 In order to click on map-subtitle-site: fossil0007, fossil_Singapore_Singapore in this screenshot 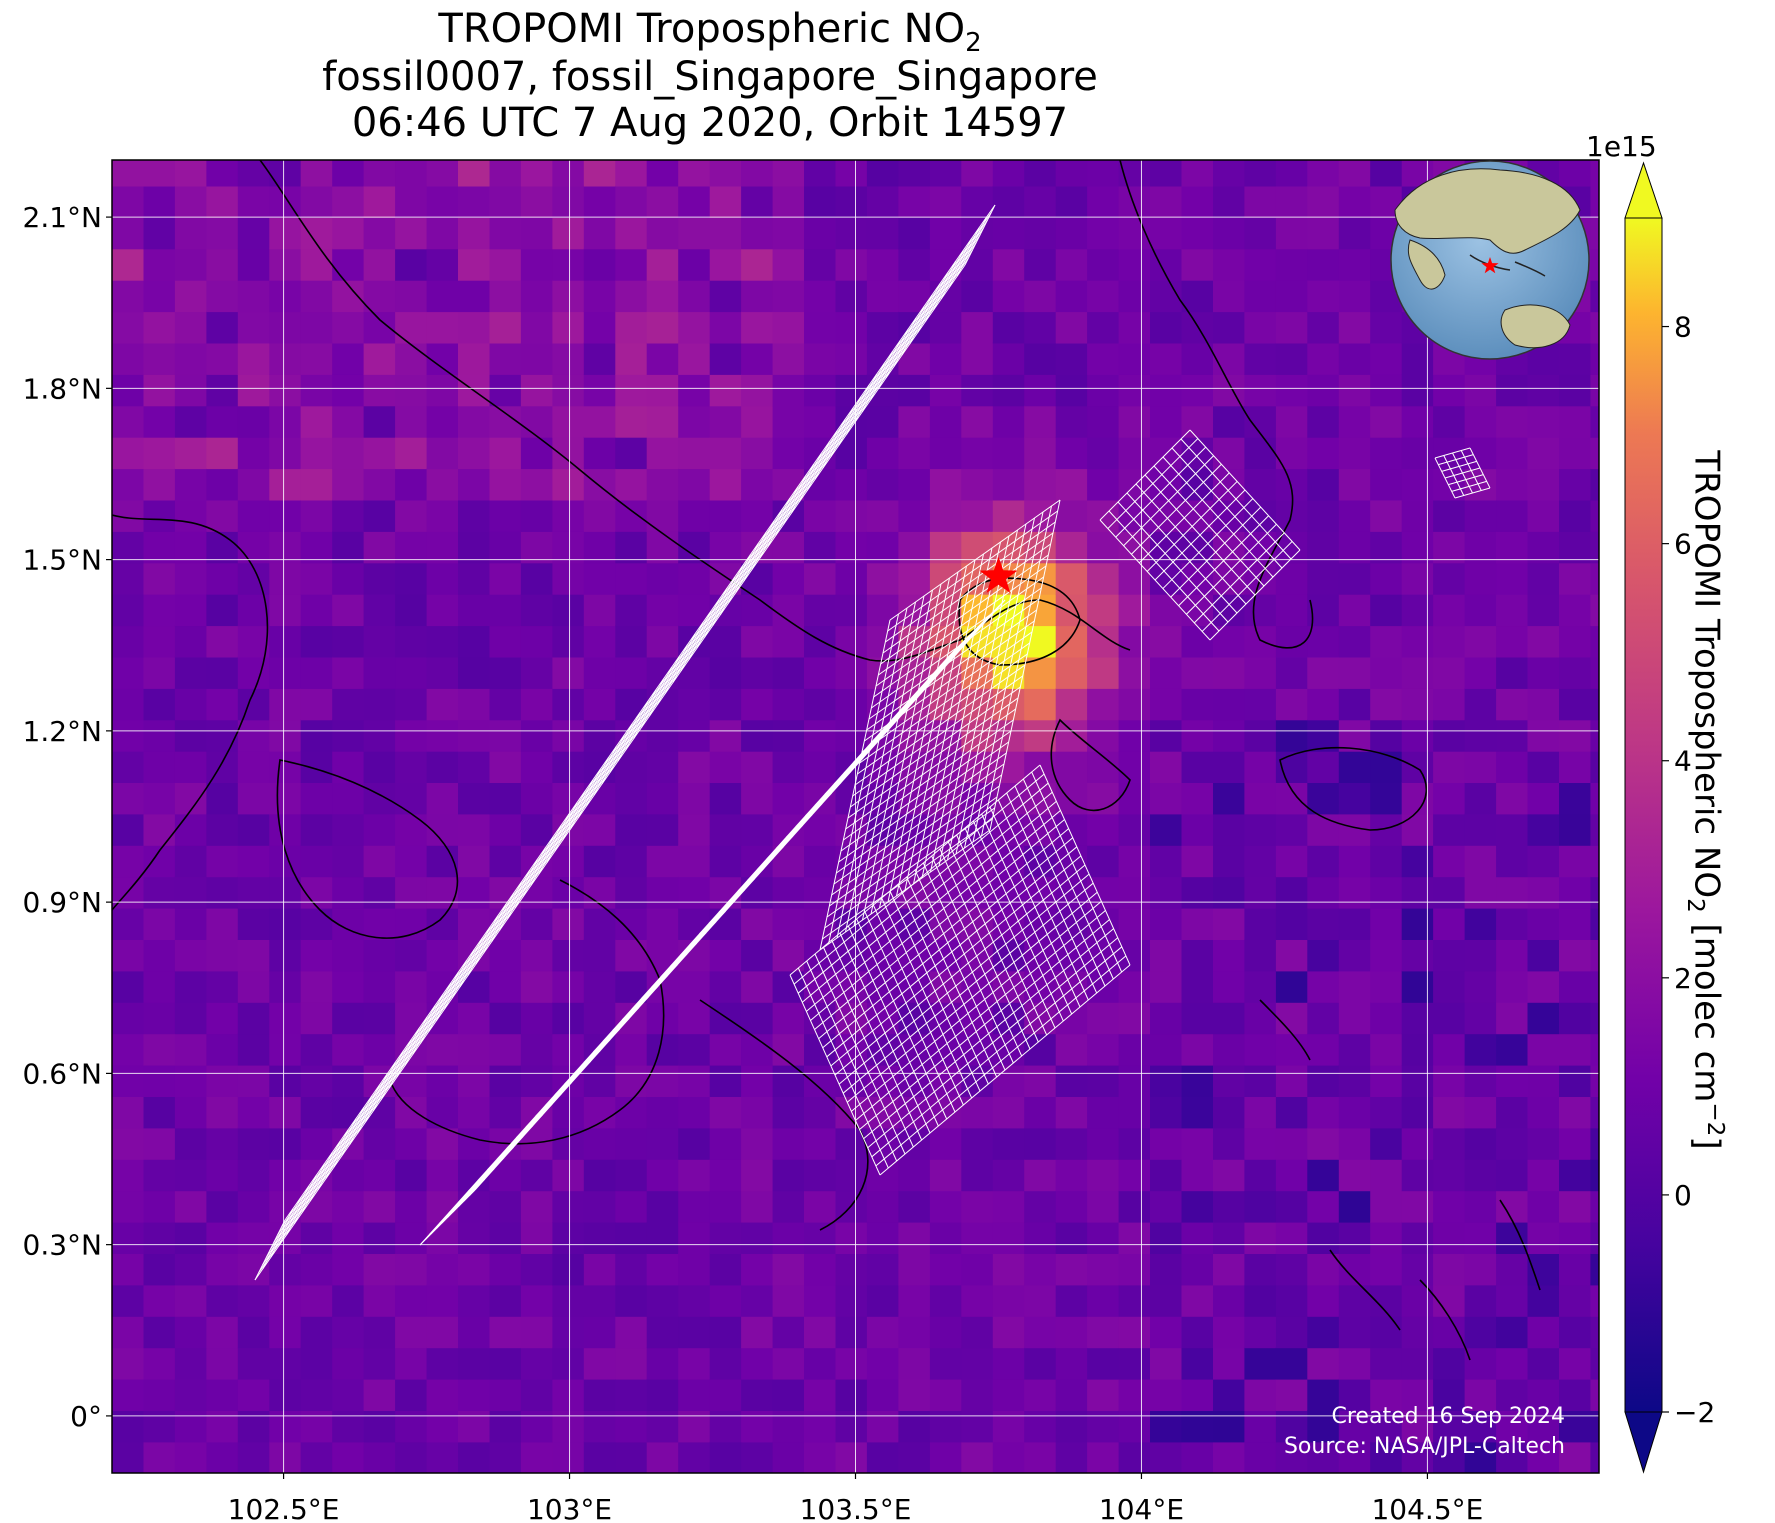, I will do `click(710, 77)`.